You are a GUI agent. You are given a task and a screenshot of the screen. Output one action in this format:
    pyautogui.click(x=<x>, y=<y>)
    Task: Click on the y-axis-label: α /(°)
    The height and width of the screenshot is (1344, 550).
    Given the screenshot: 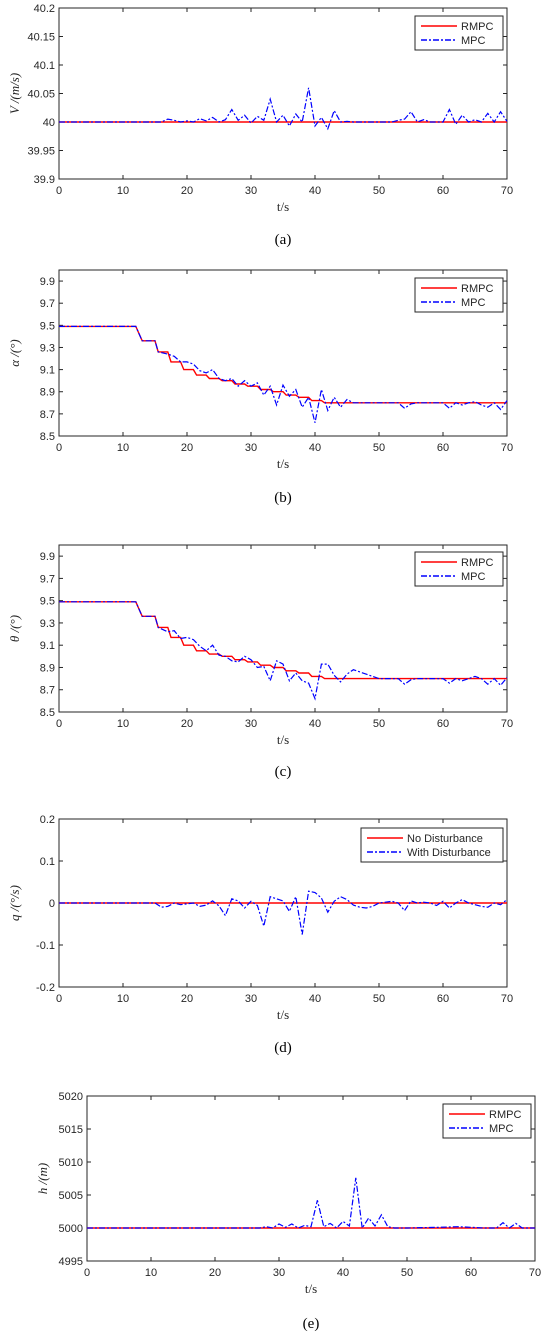 What is the action you would take?
    pyautogui.click(x=14, y=353)
    